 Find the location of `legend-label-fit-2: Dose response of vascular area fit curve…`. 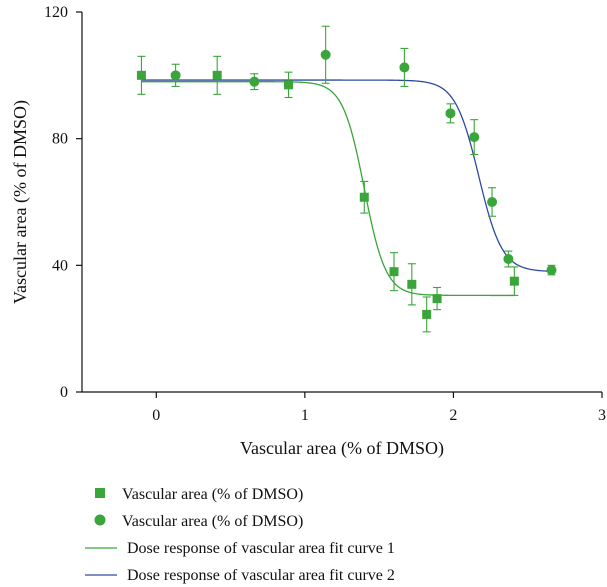

legend-label-fit-2: Dose response of vascular area fit curve… is located at coordinates (261, 575).